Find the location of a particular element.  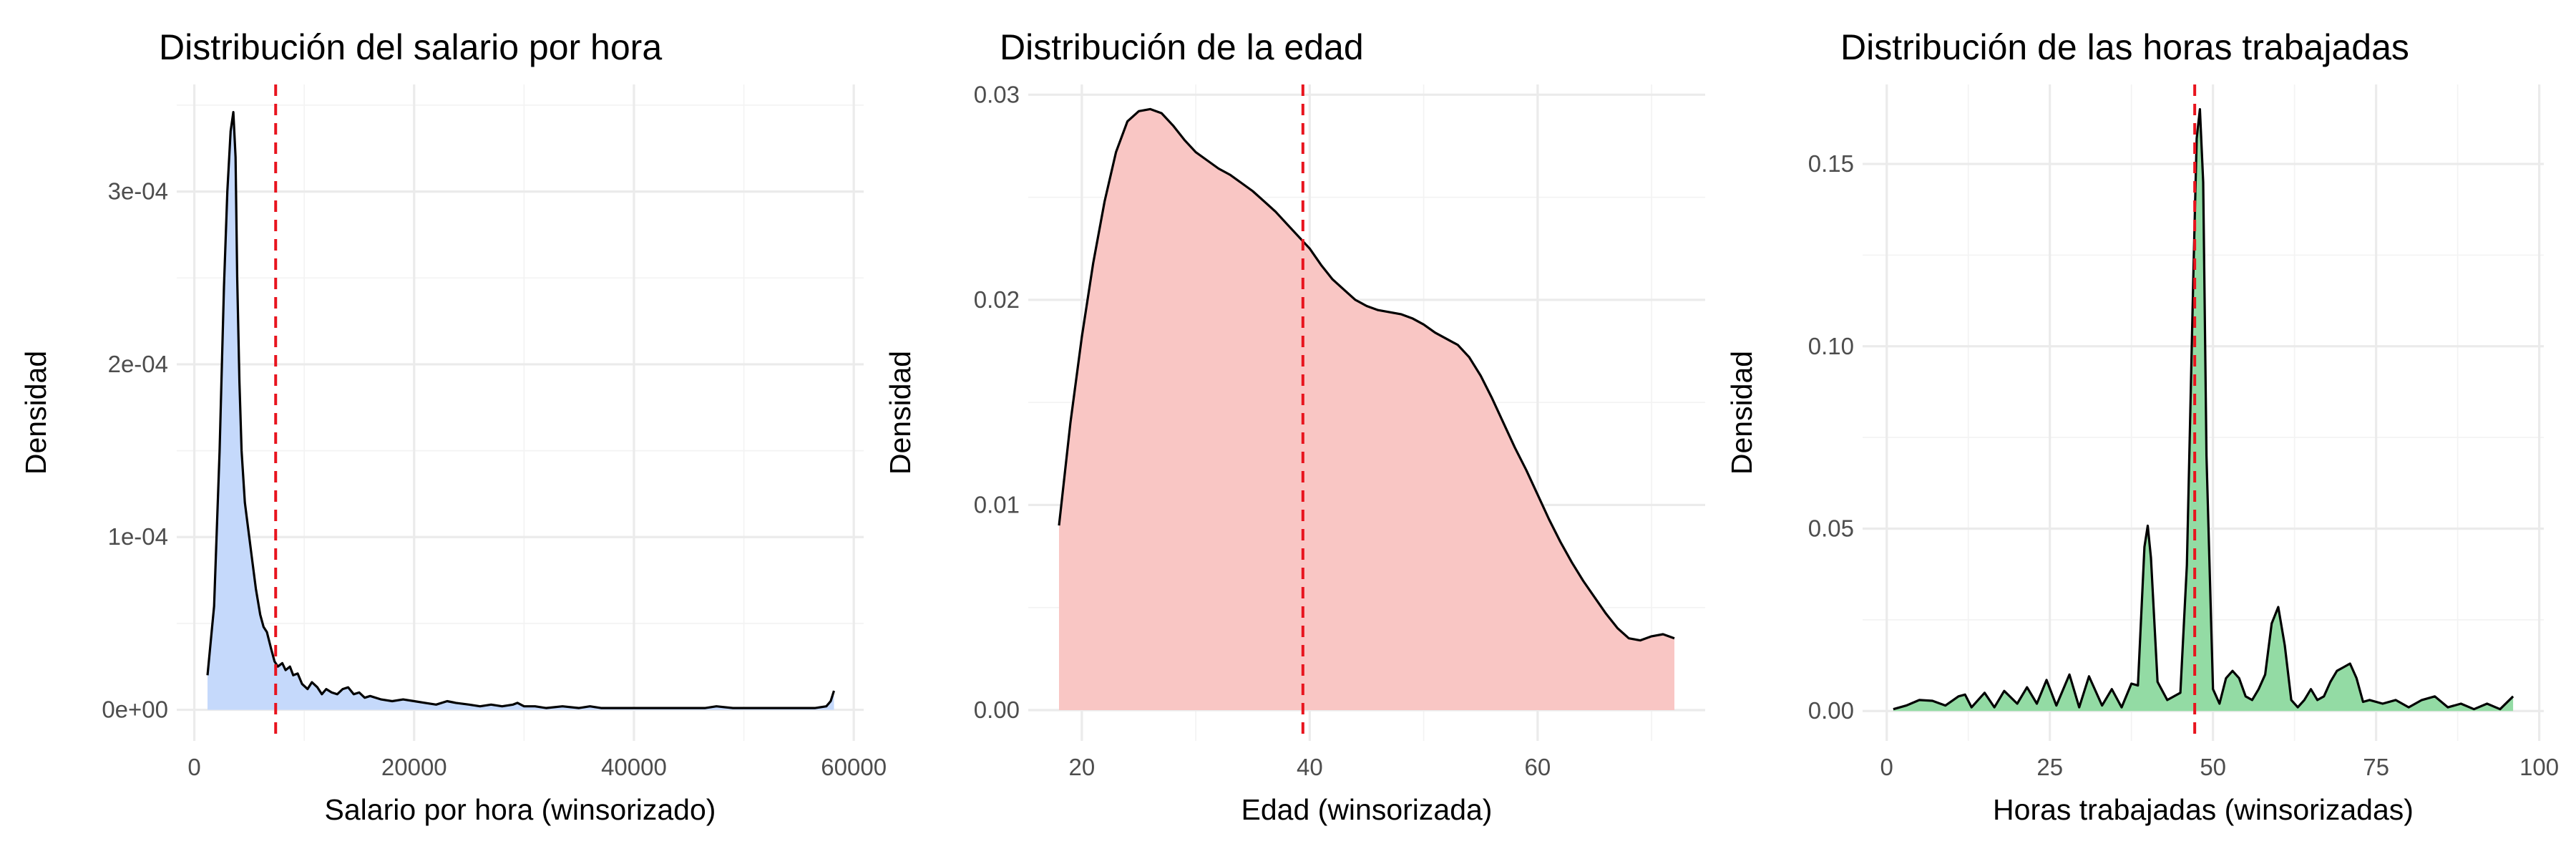

hours-y-axis-title: Densidad is located at coordinates (1741, 413).